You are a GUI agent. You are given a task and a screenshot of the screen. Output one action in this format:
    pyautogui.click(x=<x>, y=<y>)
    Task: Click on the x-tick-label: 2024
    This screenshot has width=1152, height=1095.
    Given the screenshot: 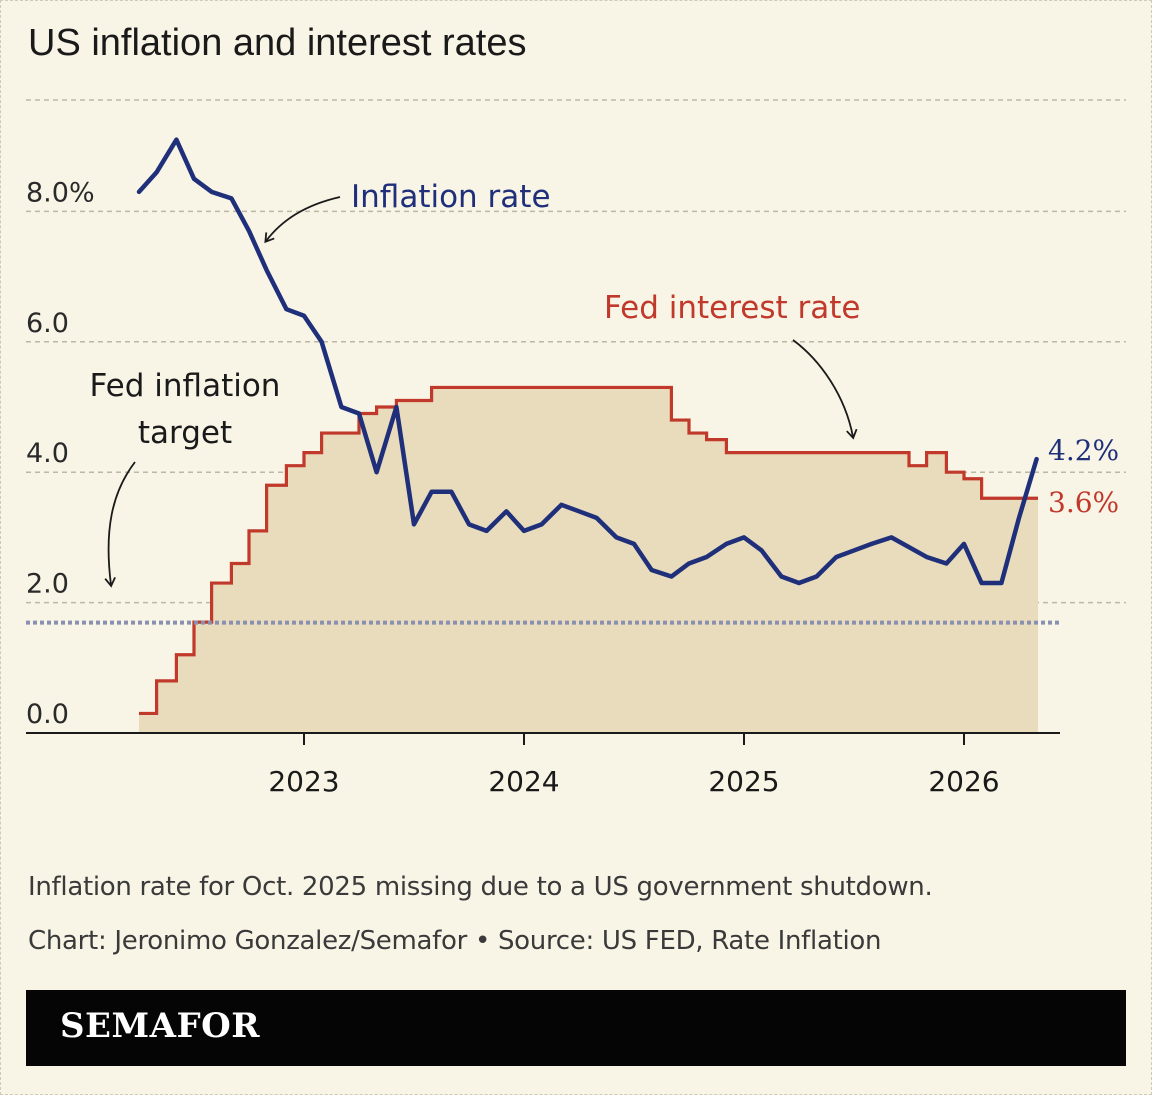 What is the action you would take?
    pyautogui.click(x=523, y=781)
    